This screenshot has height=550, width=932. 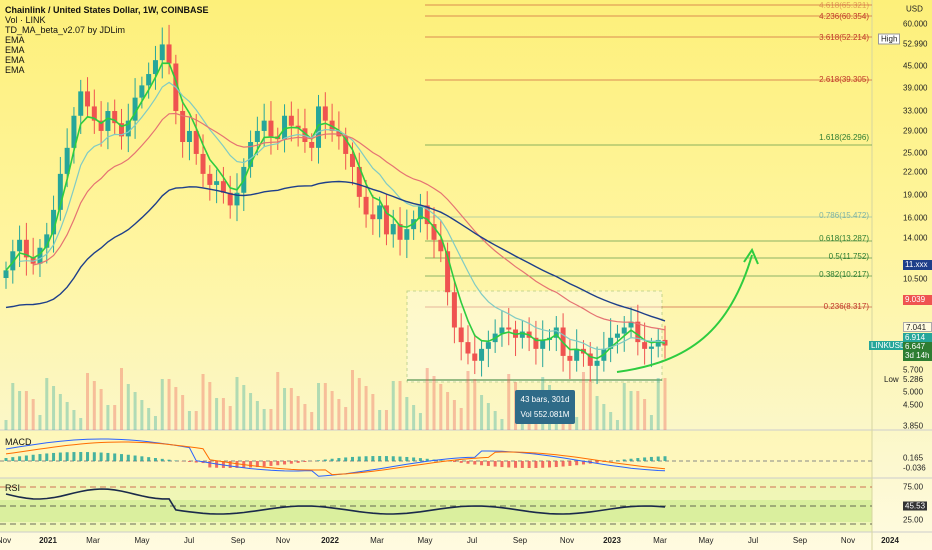 I want to click on indicator-td-ma: TD_MA_beta_v2.07 by JDLim, so click(x=65, y=30).